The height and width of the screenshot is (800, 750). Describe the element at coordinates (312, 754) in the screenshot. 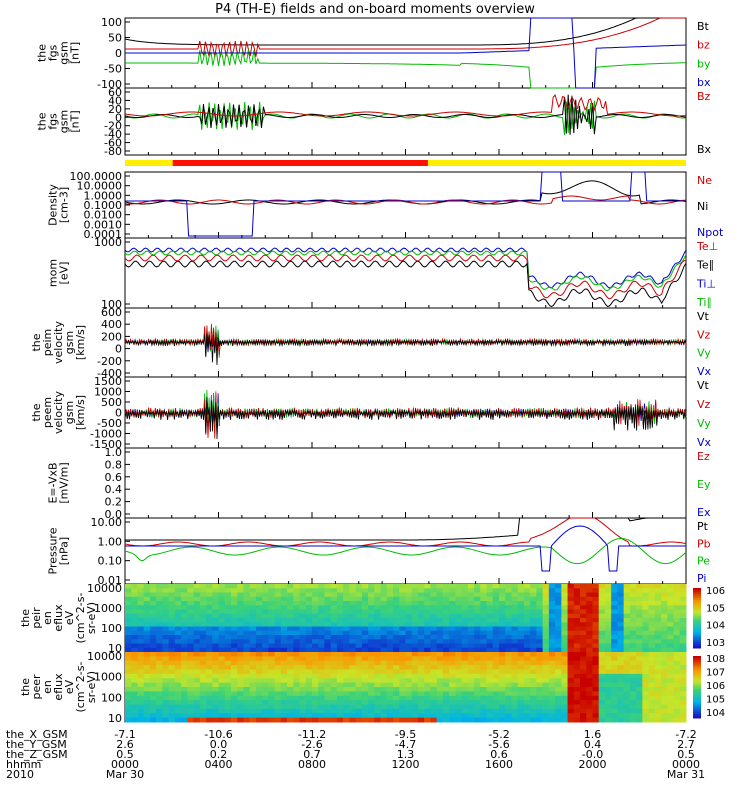

I see `xaxis-value: 0.7` at that location.